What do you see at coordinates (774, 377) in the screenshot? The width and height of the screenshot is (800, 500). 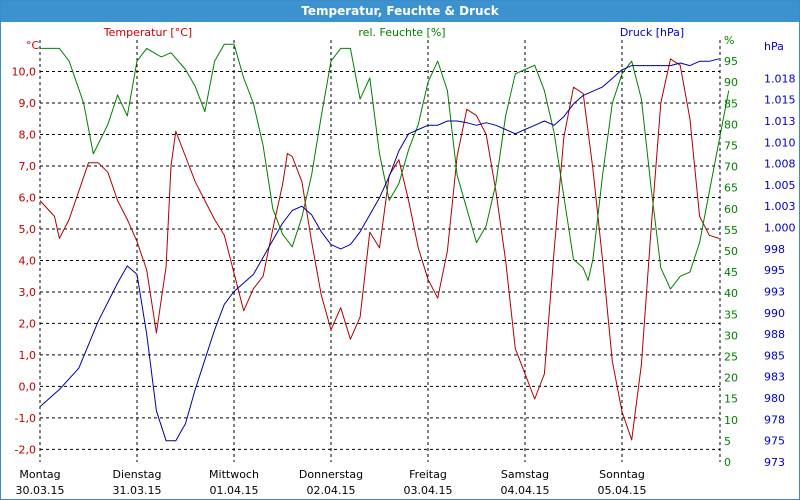 I see `pressure-tick-label: 983` at bounding box center [774, 377].